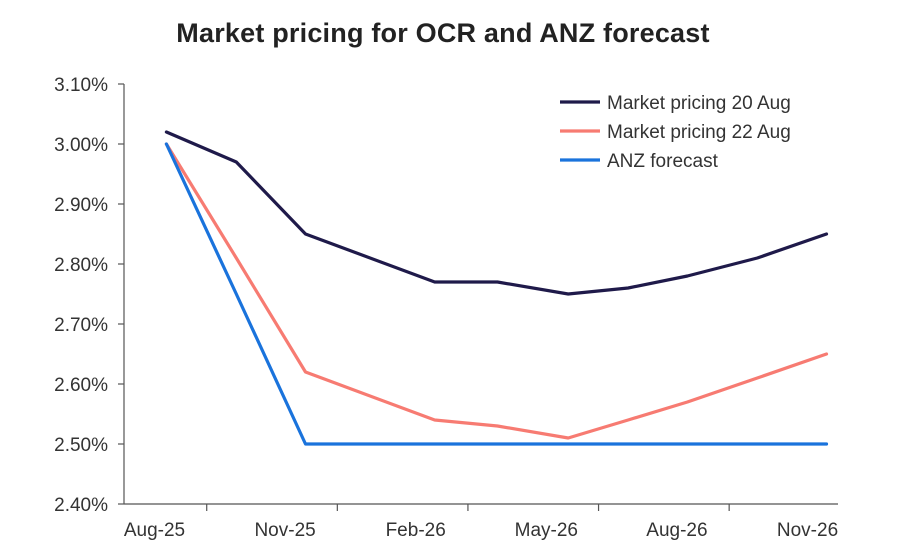  I want to click on y-tick-label: 3.10%, so click(81, 85).